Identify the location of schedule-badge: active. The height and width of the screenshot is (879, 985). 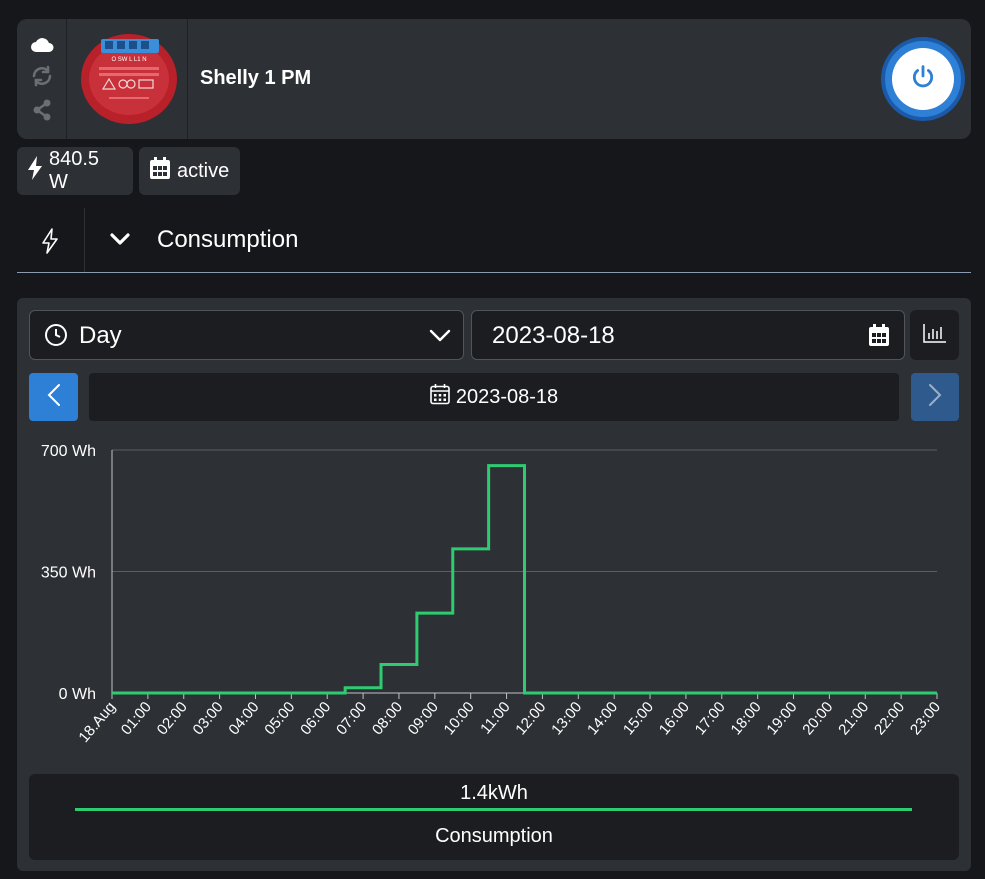
(189, 171).